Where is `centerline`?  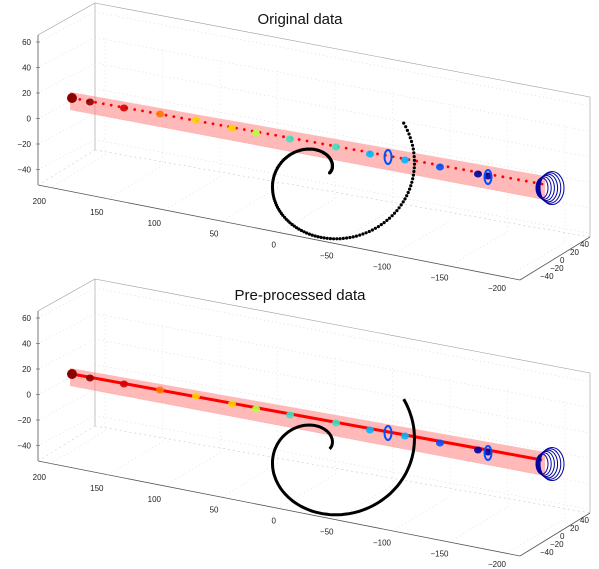 centerline is located at coordinates (307, 417).